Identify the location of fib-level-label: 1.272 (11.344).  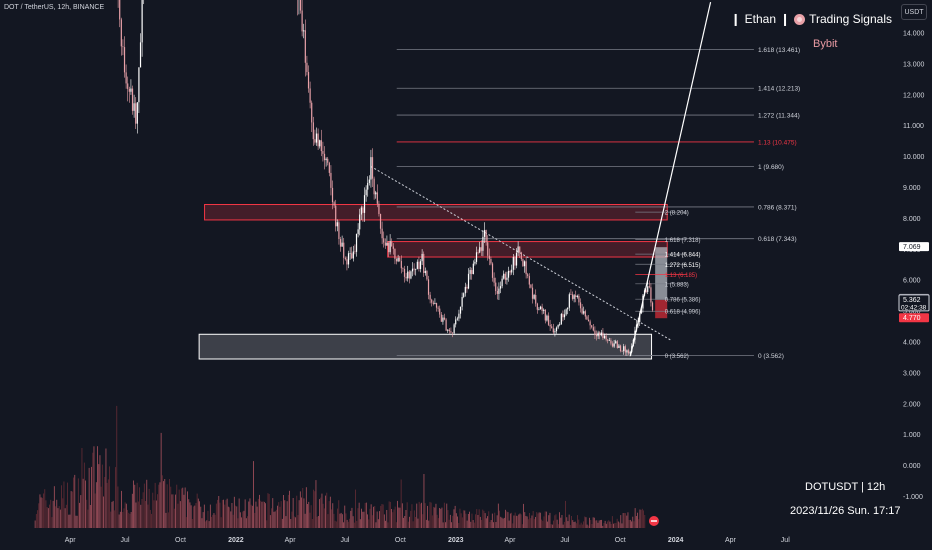
(779, 116).